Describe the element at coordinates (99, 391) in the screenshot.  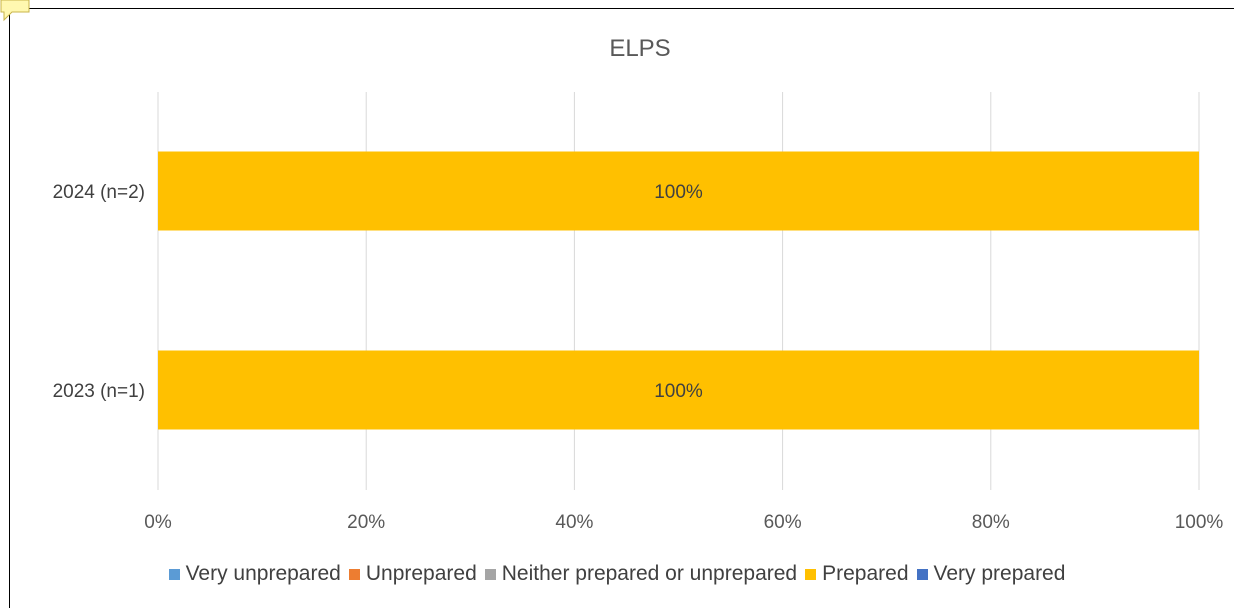
I see `category-label: 2023 (n=1)` at that location.